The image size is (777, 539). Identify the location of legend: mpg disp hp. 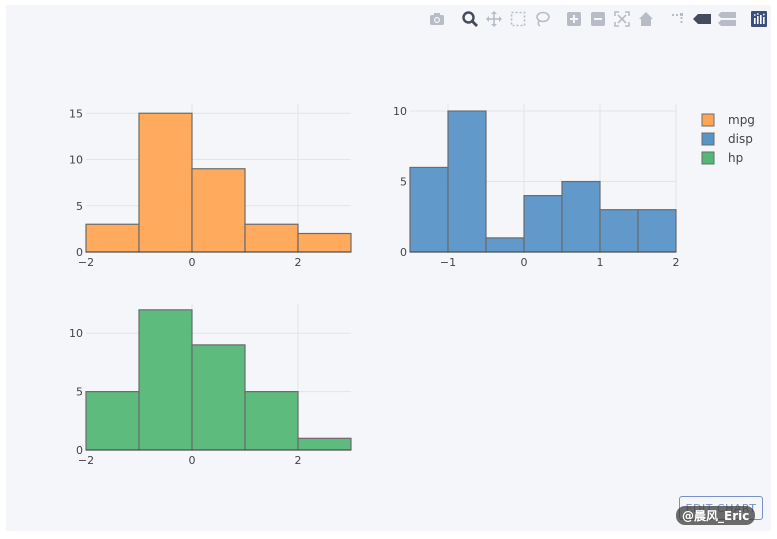
(728, 139).